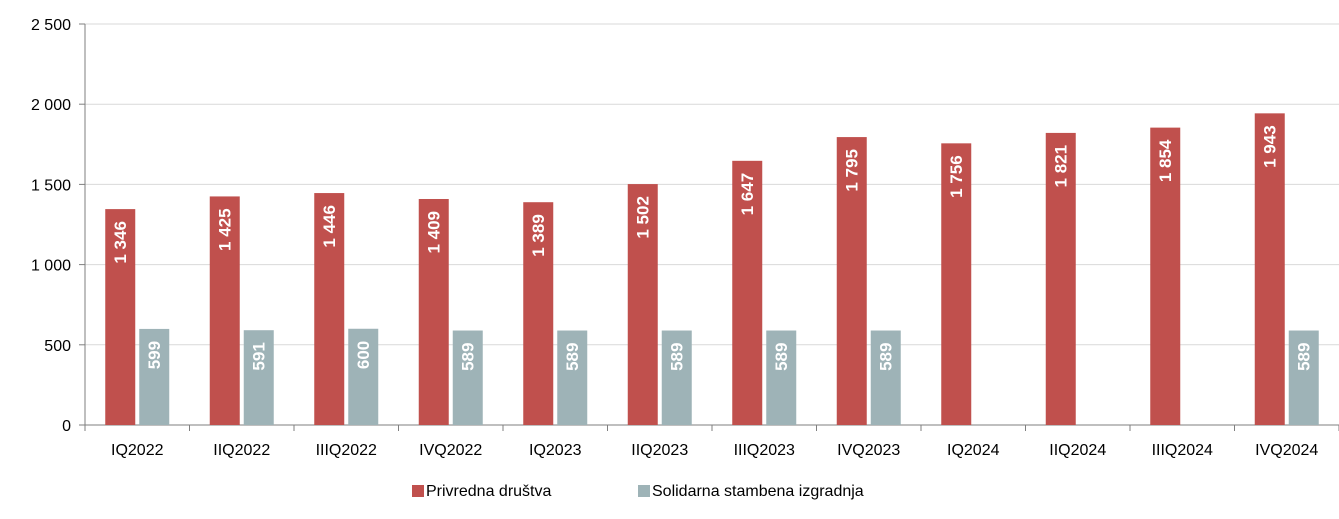 The height and width of the screenshot is (519, 1339). What do you see at coordinates (259, 356) in the screenshot?
I see `bar-data-label: 591` at bounding box center [259, 356].